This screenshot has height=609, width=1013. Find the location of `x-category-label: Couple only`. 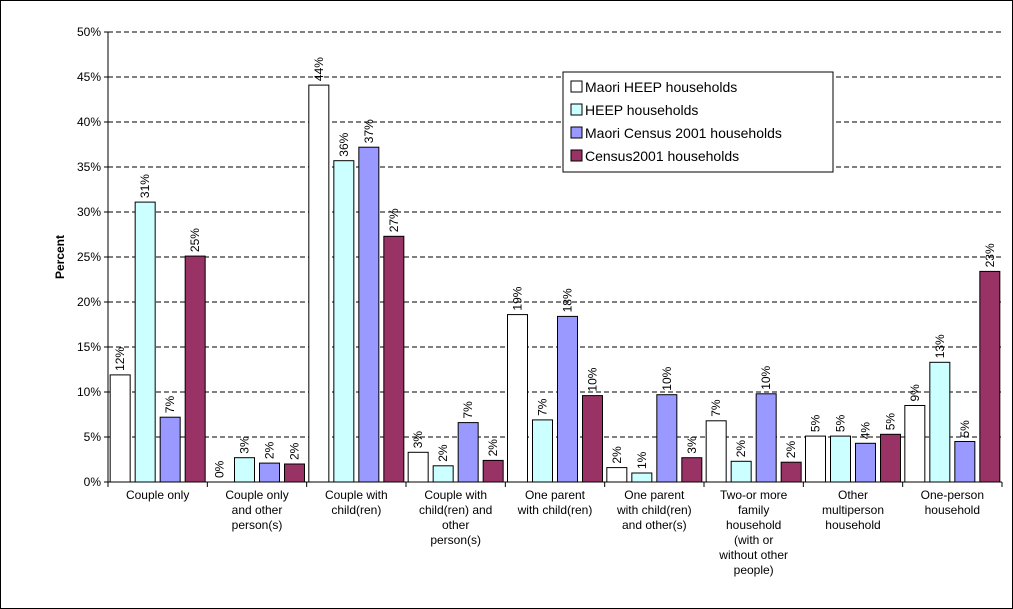

x-category-label: Couple only is located at coordinates (157, 495).